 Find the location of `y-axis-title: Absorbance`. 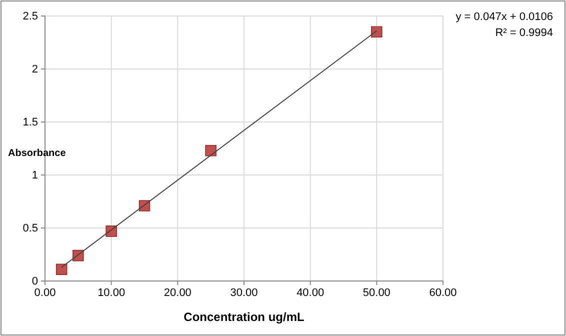

y-axis-title: Absorbance is located at coordinates (37, 153).